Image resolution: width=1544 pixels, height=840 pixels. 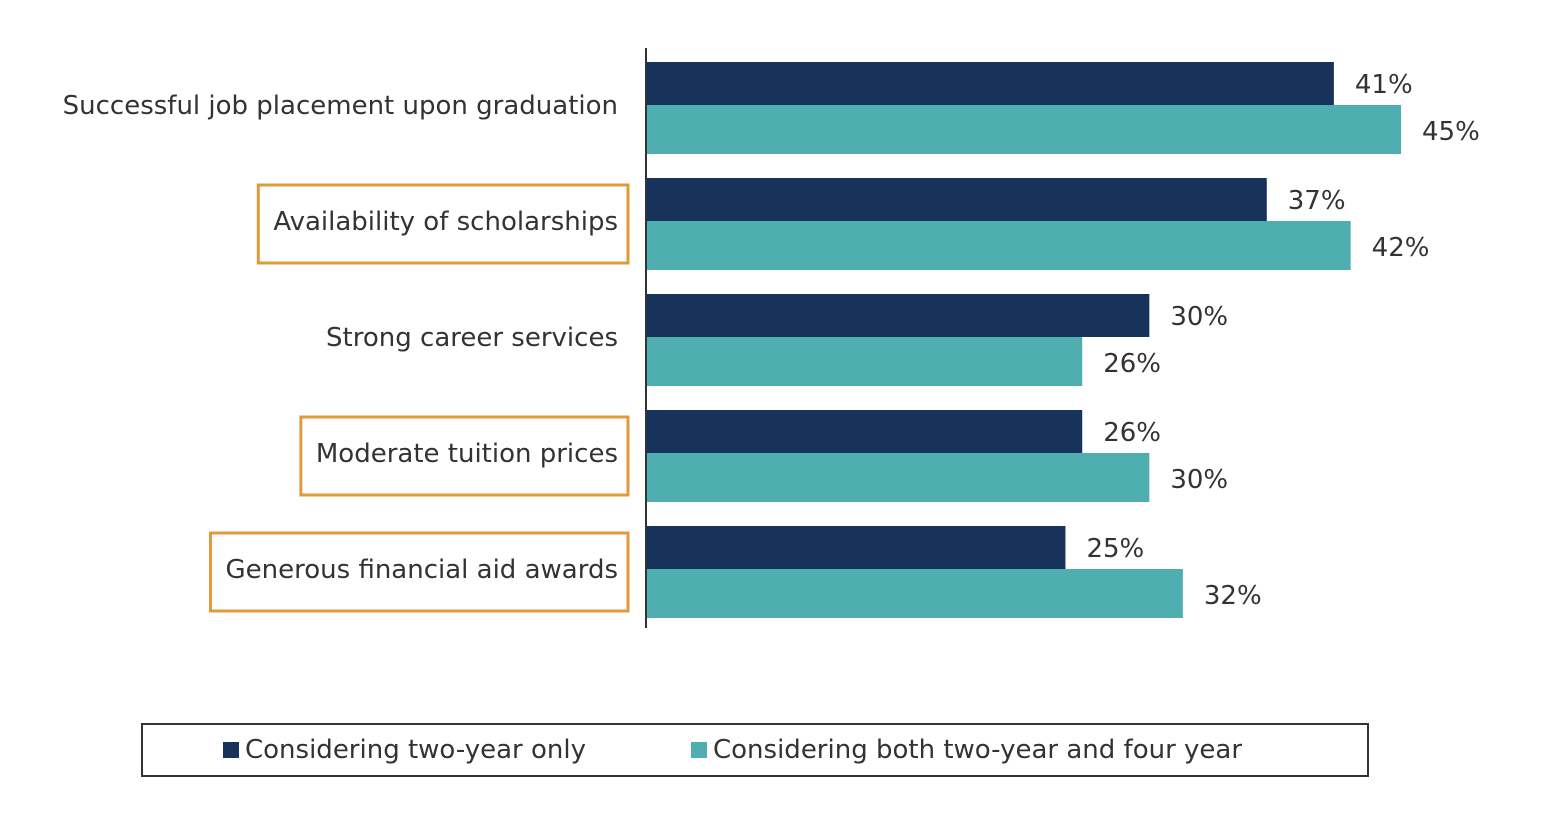 What do you see at coordinates (416, 750) in the screenshot?
I see `legend-label-two-year-only: Considering two-year only` at bounding box center [416, 750].